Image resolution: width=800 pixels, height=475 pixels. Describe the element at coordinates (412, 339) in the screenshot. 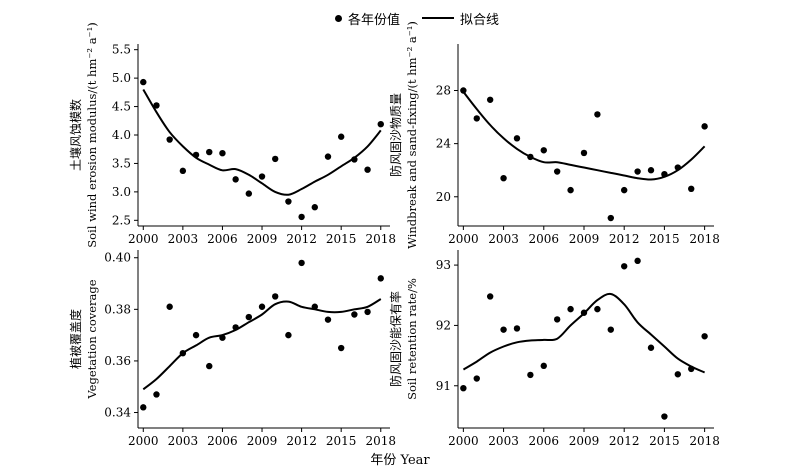

I see `y-axis-label-en: Soil retention rate/%` at that location.